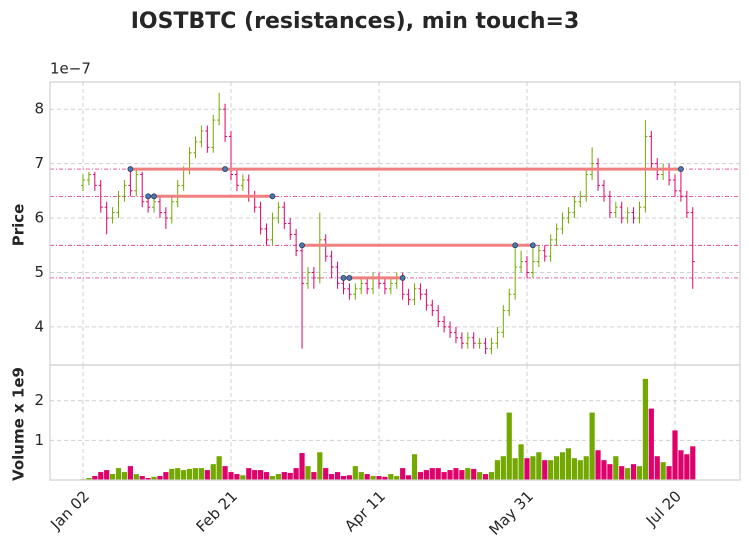 Image resolution: width=749 pixels, height=552 pixels. What do you see at coordinates (39, 218) in the screenshot?
I see `y-tick-label: 6` at bounding box center [39, 218].